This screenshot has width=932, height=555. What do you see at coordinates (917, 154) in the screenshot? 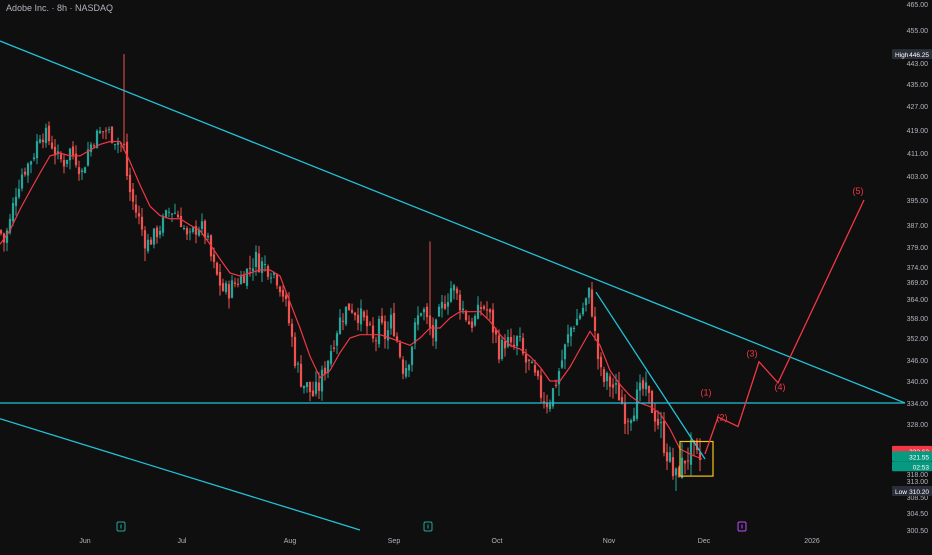
I see `price-tick-label-6: 411.00` at bounding box center [917, 154].